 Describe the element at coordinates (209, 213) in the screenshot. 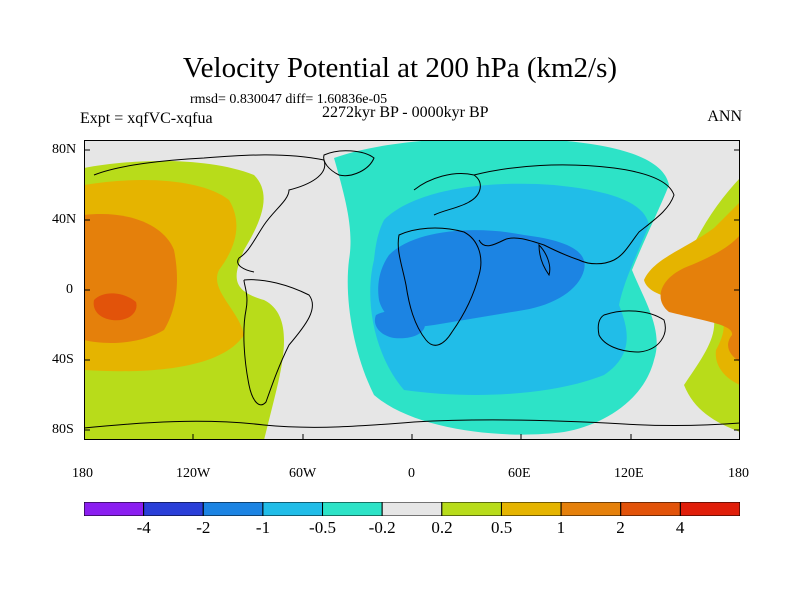

I see `coast-north-america` at that location.